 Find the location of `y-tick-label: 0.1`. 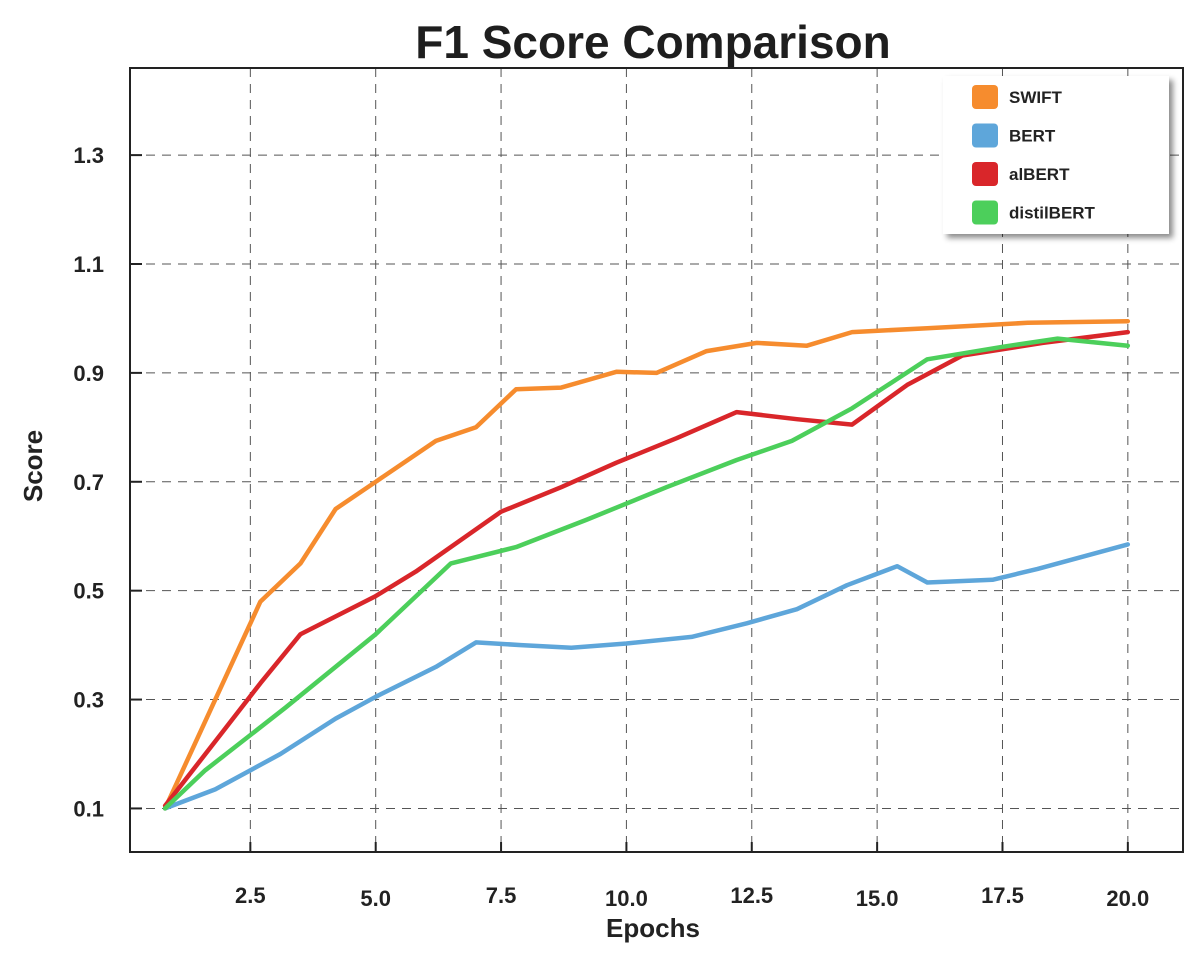

y-tick-label: 0.1 is located at coordinates (88, 808).